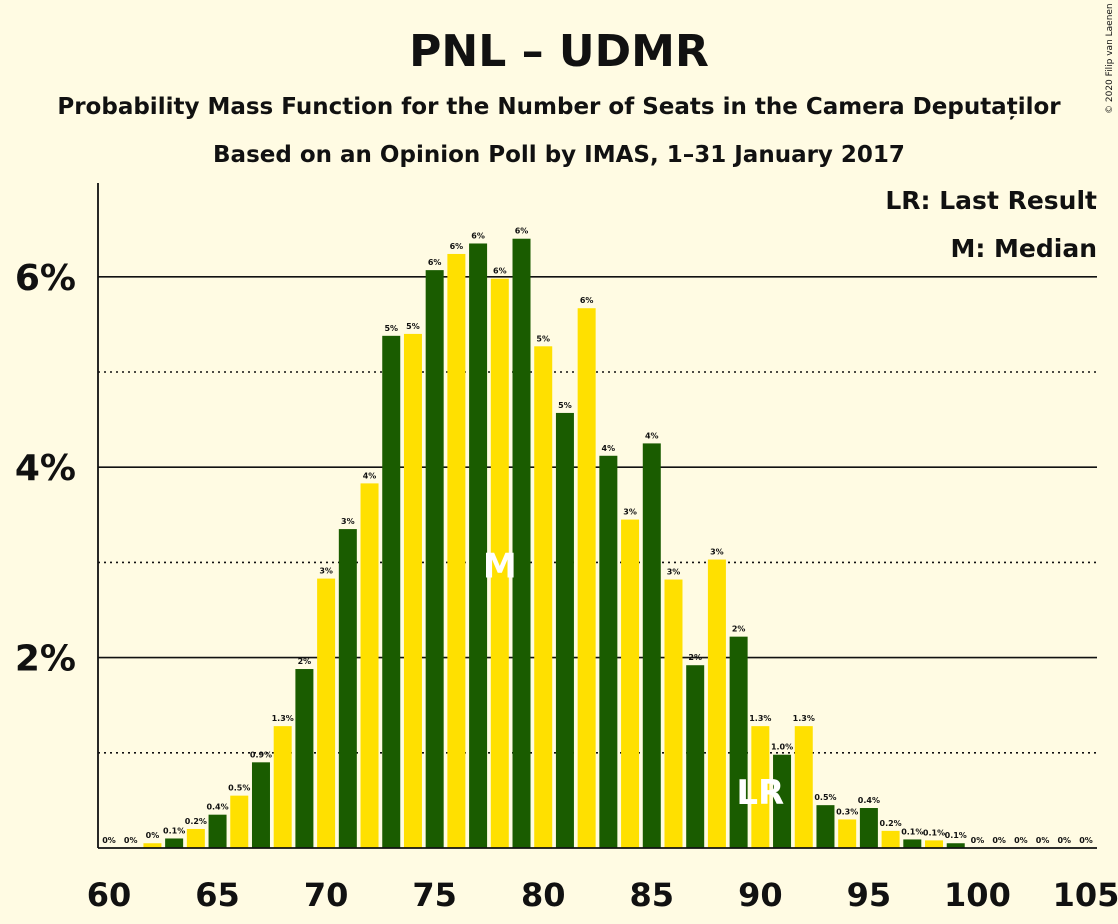 Image resolution: width=1118 pixels, height=924 pixels. Describe the element at coordinates (782, 747) in the screenshot. I see `bar-label-seat-91: 1.0%` at that location.